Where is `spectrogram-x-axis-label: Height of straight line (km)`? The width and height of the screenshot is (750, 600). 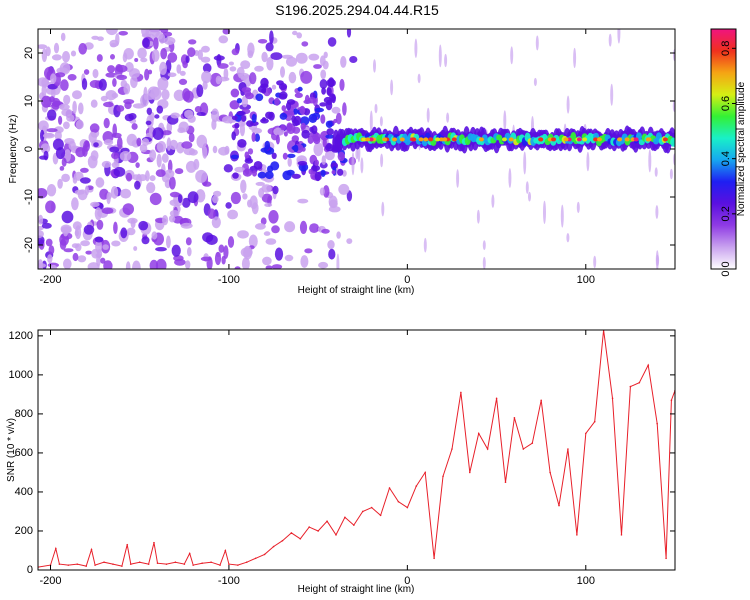 spectrogram-x-axis-label: Height of straight line (km) is located at coordinates (356, 290).